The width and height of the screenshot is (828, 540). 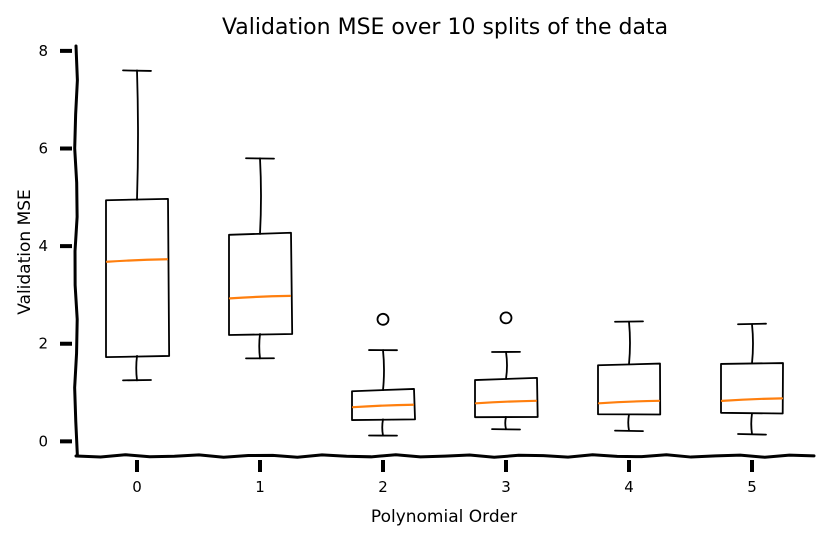 I want to click on y-axis-line, so click(x=76, y=251).